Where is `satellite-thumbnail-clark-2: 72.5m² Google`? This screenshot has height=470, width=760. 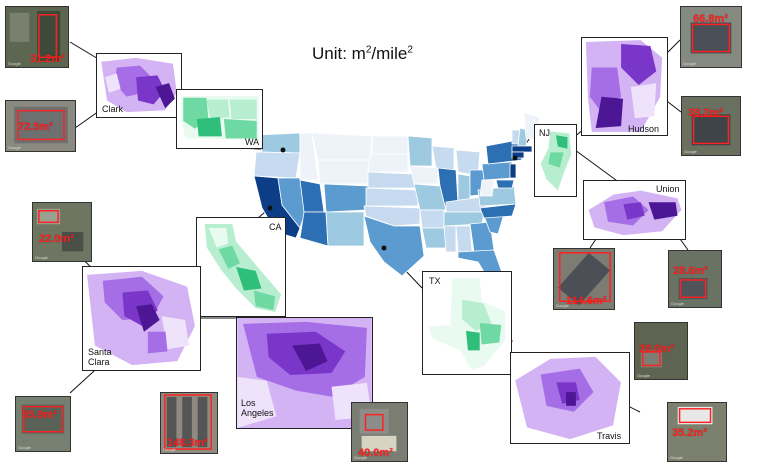 satellite-thumbnail-clark-2: 72.5m² Google is located at coordinates (40, 126).